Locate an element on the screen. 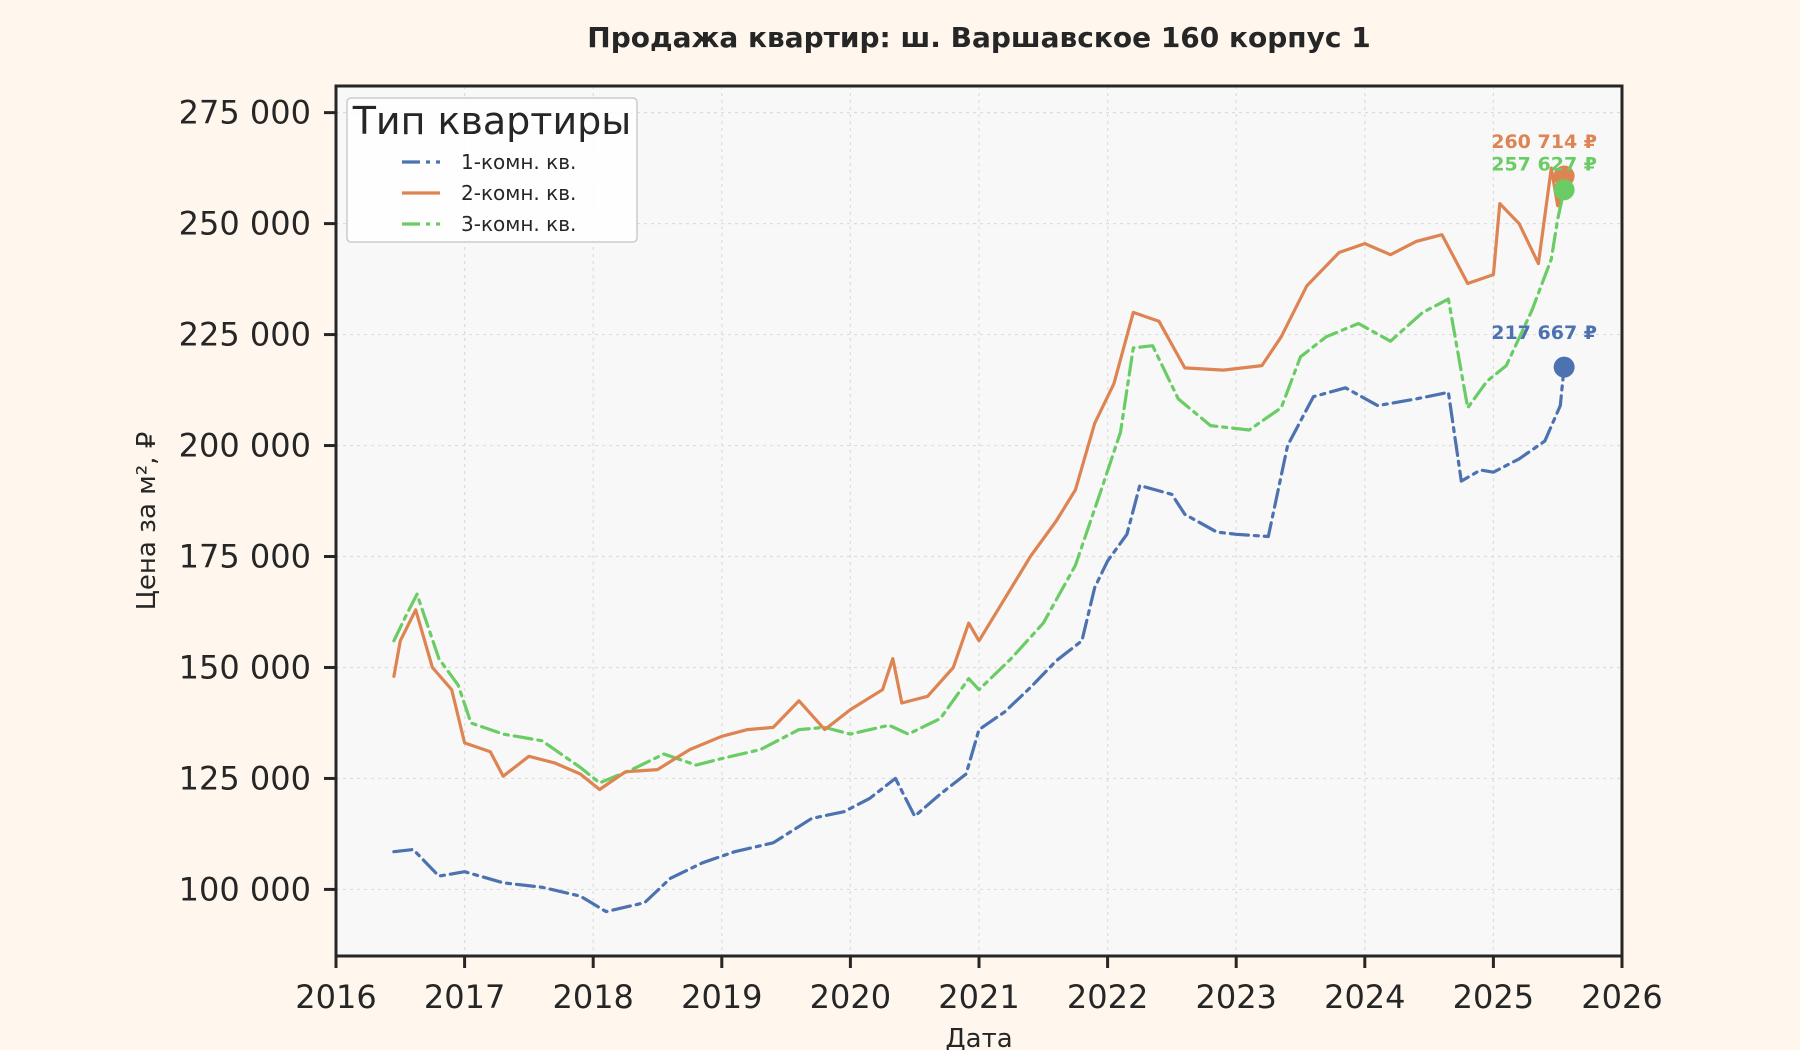  x-tick-label: 2018 is located at coordinates (592, 997).